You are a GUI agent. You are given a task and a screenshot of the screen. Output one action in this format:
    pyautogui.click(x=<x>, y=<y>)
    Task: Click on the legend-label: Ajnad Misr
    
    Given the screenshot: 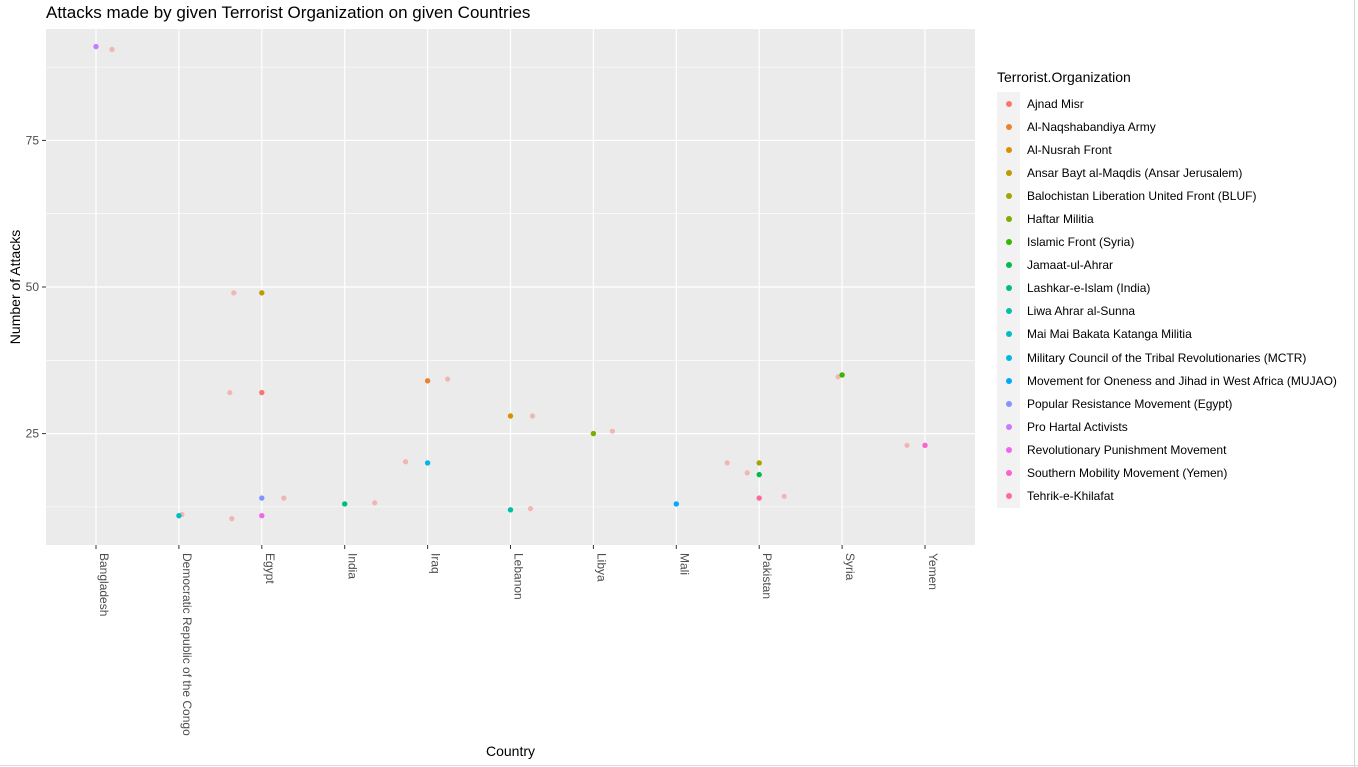 What is the action you would take?
    pyautogui.click(x=1055, y=103)
    